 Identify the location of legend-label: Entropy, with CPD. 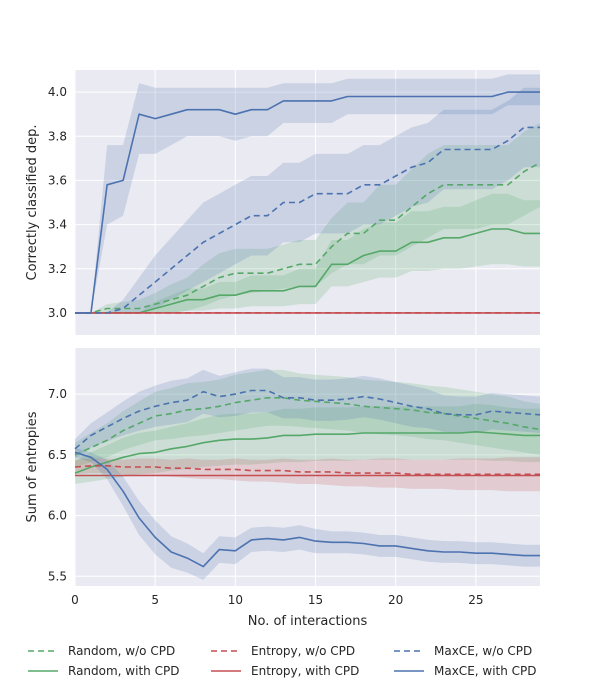
(305, 671).